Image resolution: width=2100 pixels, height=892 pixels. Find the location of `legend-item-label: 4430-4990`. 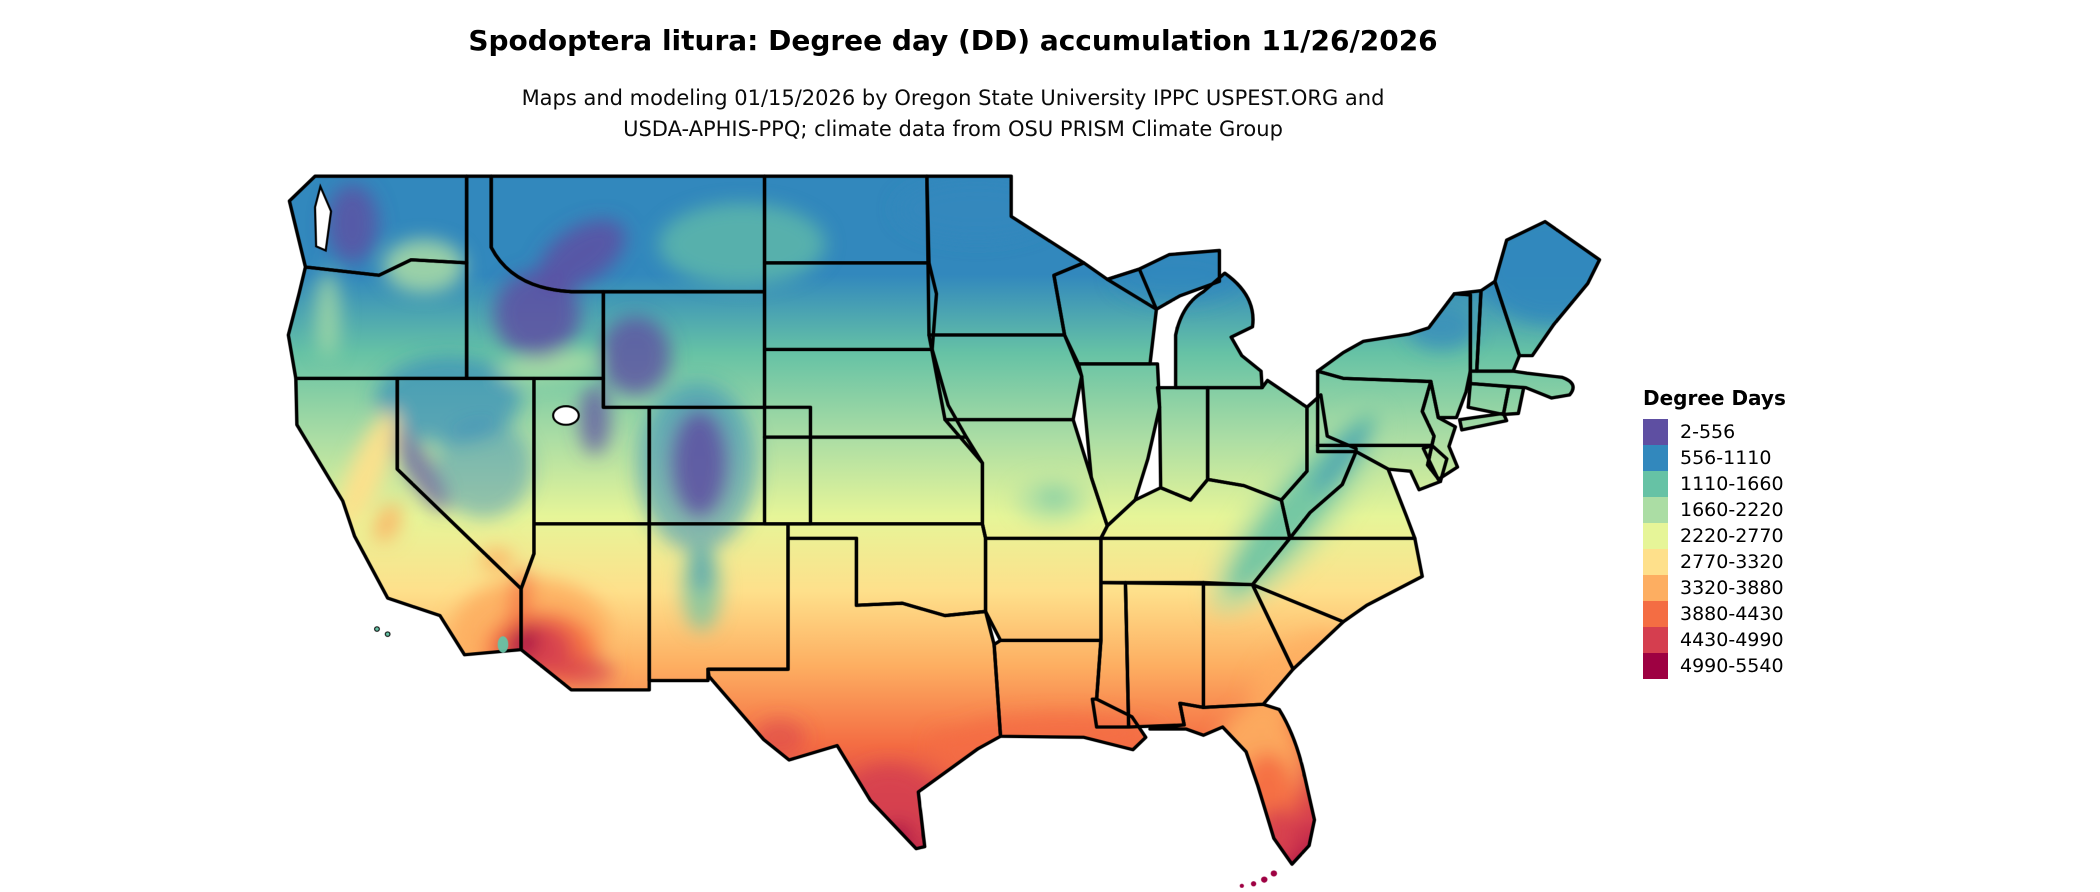

legend-item-label: 4430-4990 is located at coordinates (1732, 640).